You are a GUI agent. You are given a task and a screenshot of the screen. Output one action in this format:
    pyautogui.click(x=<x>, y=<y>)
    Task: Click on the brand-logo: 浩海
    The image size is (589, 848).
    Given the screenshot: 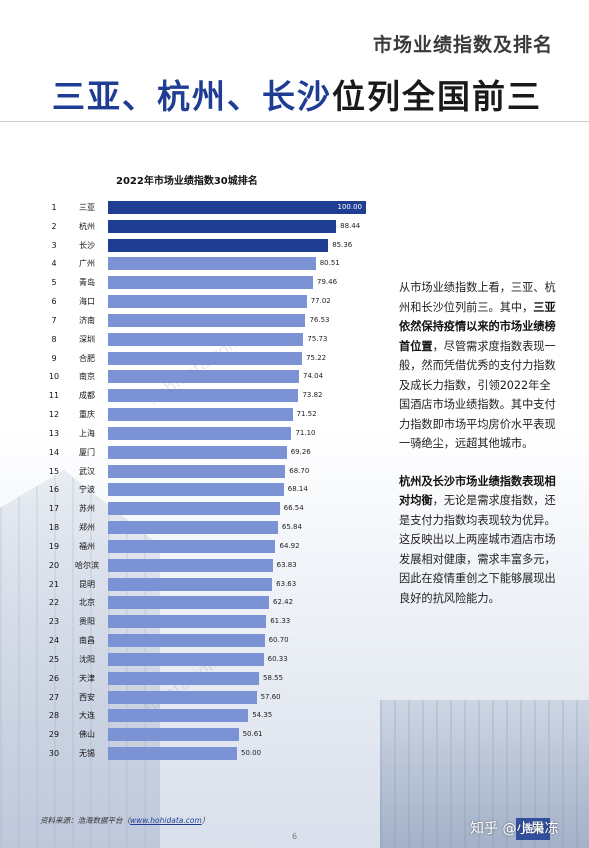 What is the action you would take?
    pyautogui.click(x=533, y=829)
    